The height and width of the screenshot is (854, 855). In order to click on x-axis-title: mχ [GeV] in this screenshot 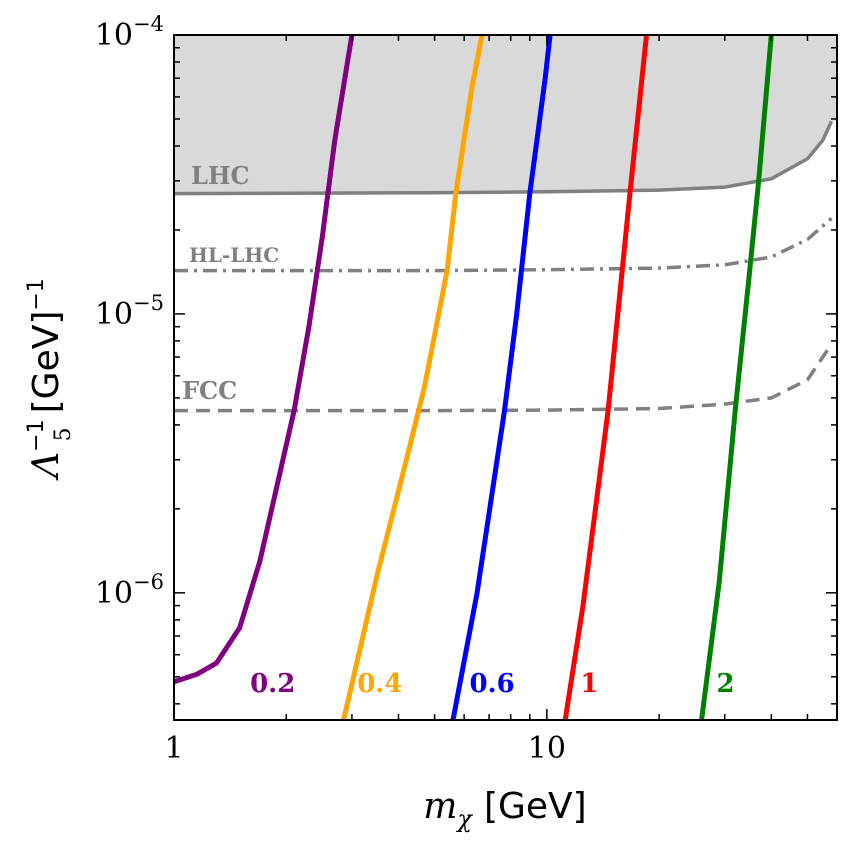, I will do `click(504, 809)`.